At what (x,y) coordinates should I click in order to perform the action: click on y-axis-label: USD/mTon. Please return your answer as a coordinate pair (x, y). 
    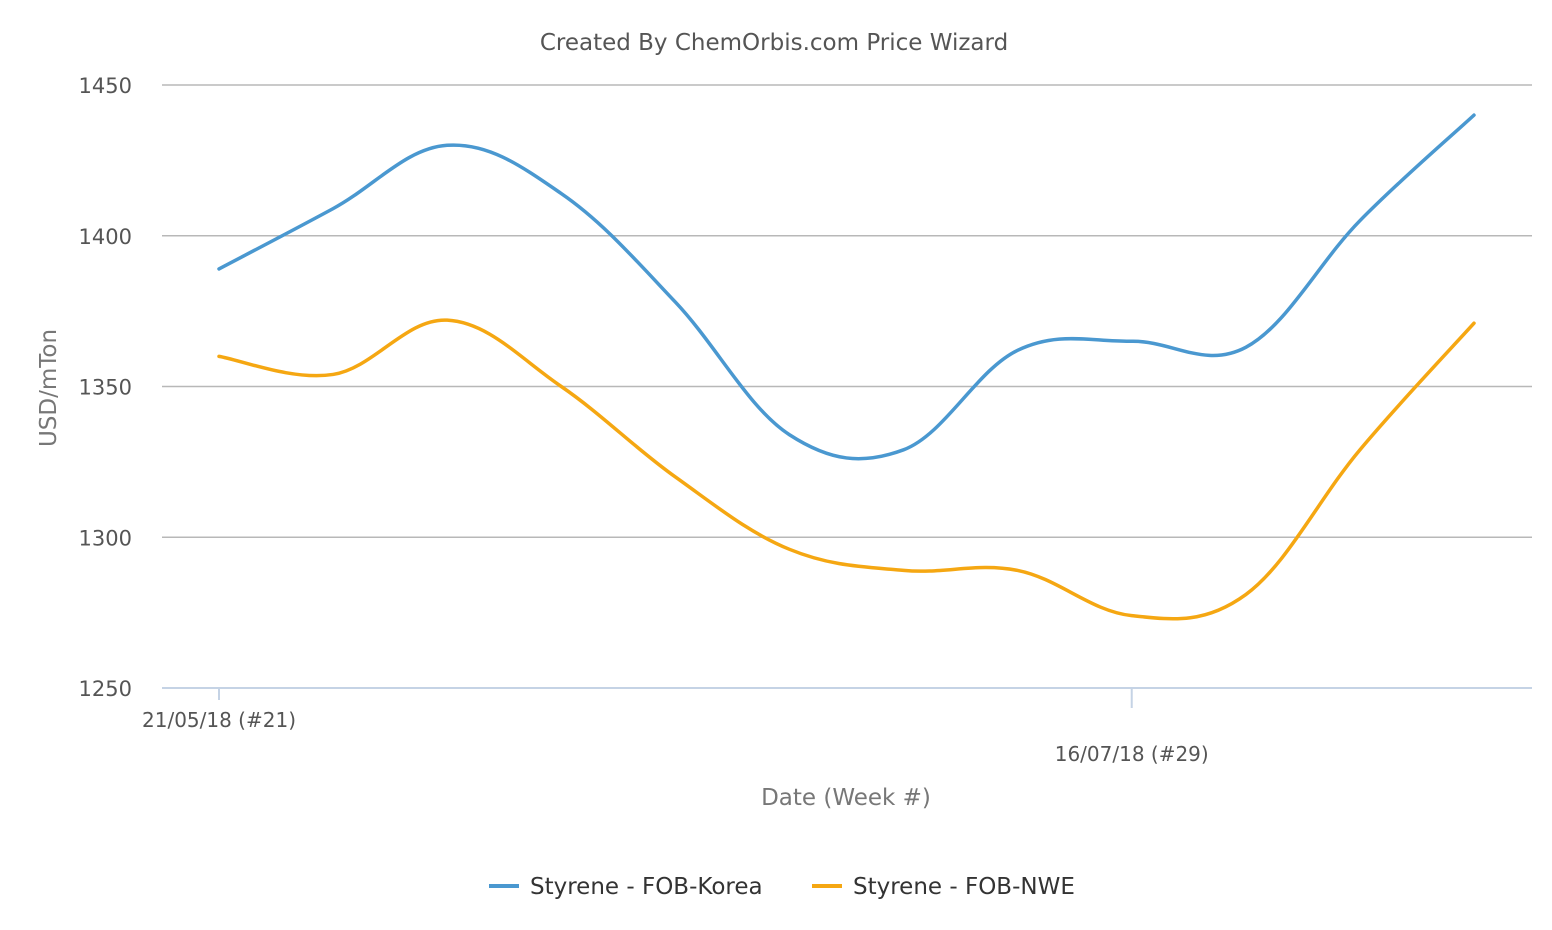
    Looking at the image, I should click on (49, 388).